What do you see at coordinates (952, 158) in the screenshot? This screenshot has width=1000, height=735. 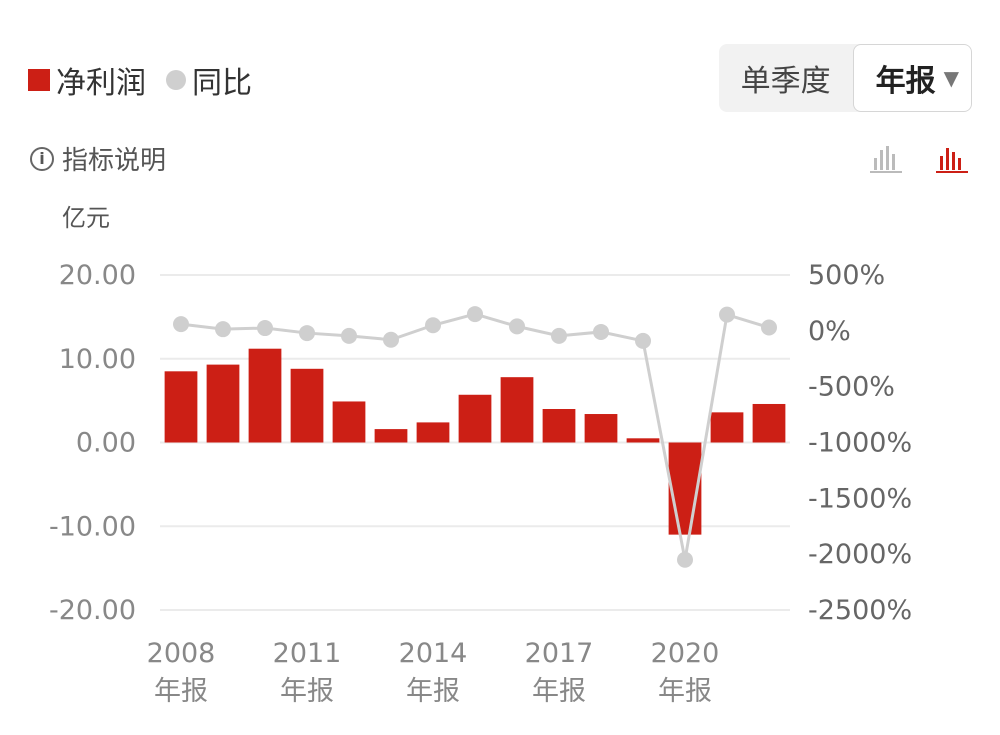 I see `bar-chart-active-icon` at bounding box center [952, 158].